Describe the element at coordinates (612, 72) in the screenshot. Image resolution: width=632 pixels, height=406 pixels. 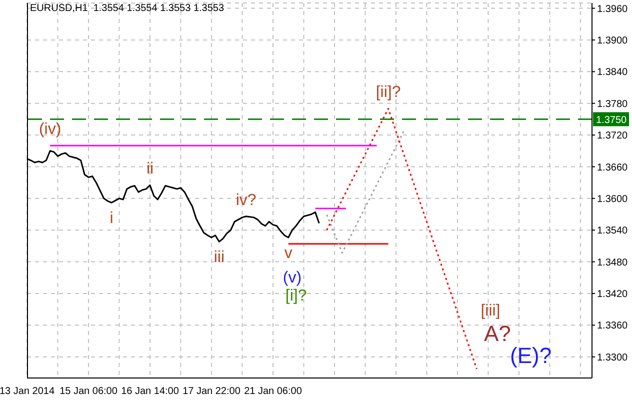
I see `y-tick-label: 1.3840` at that location.